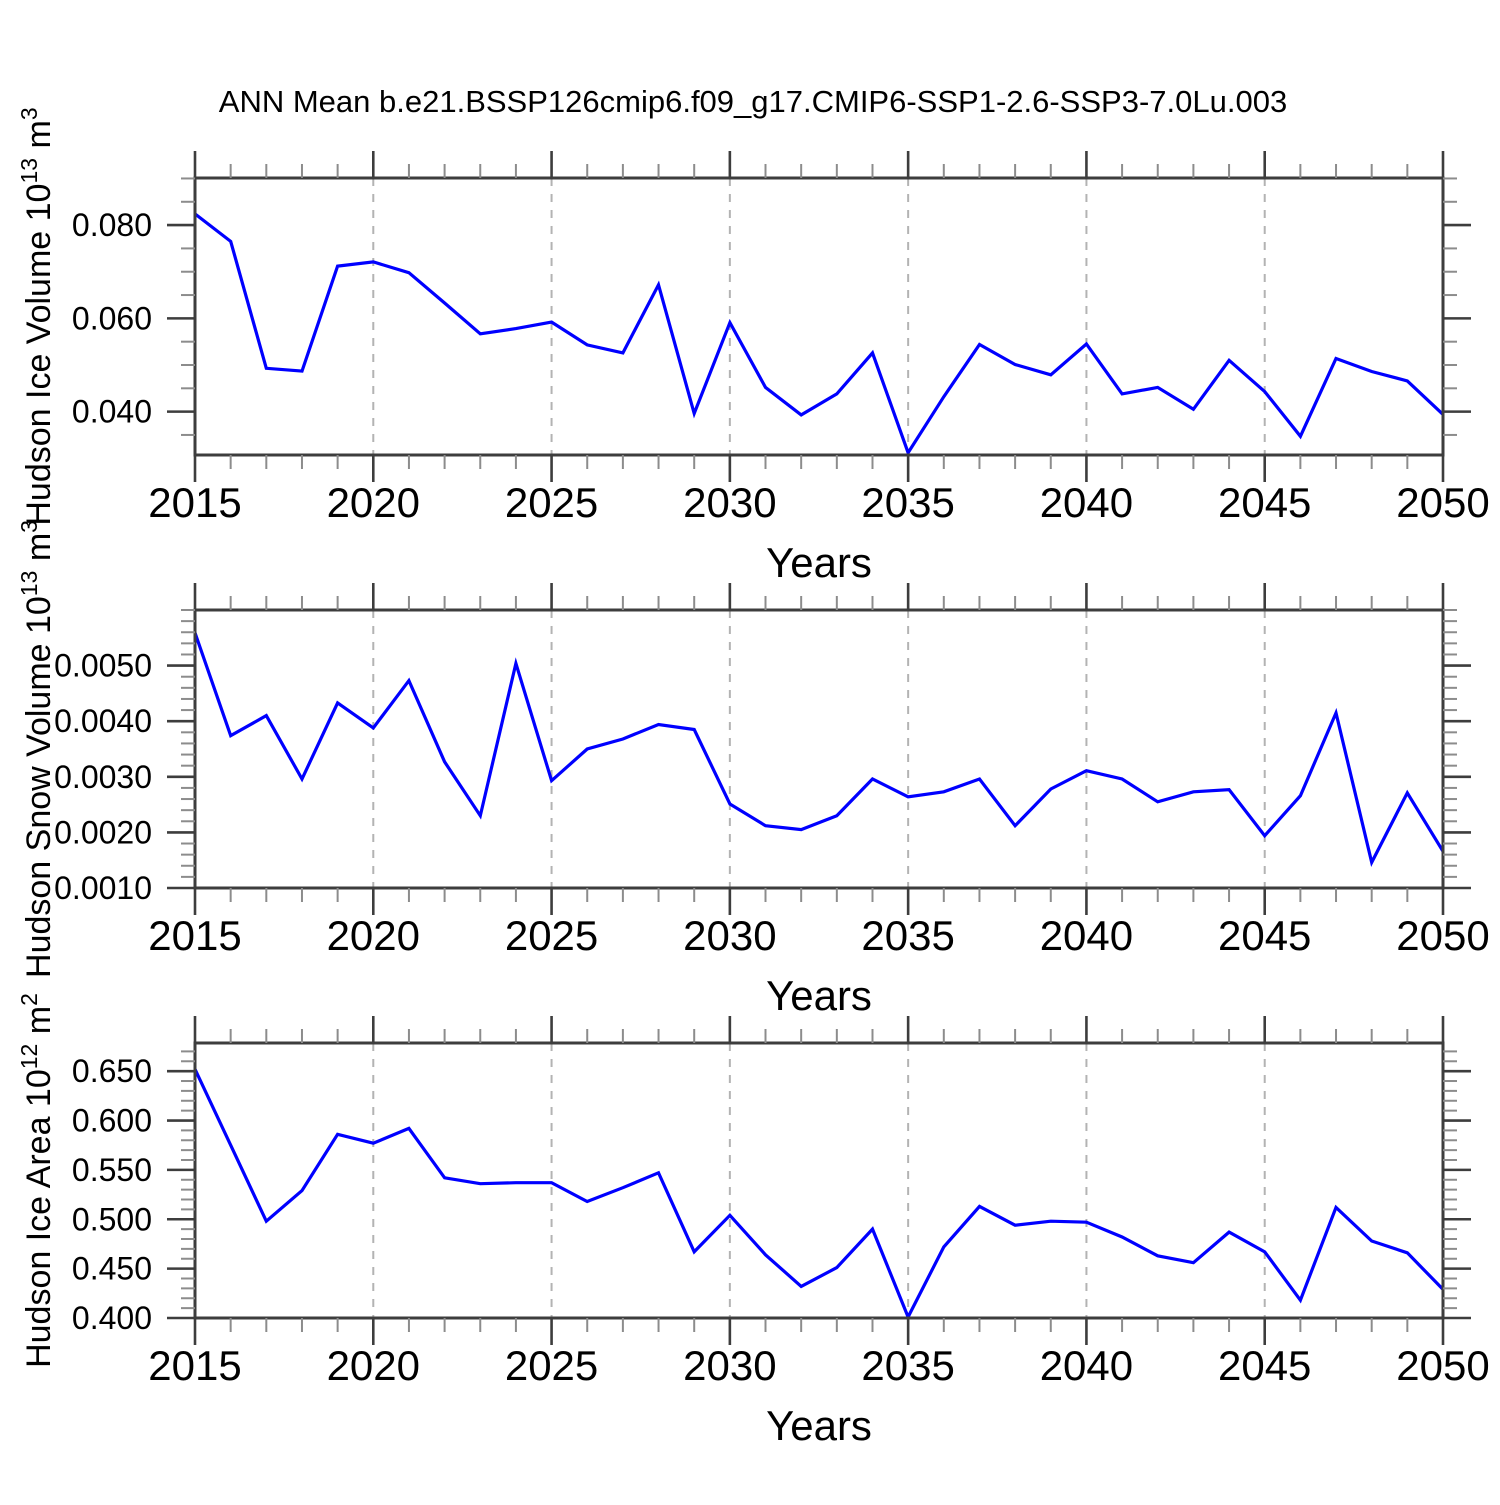  I want to click on y-tick-label: 0.500, so click(112, 1219).